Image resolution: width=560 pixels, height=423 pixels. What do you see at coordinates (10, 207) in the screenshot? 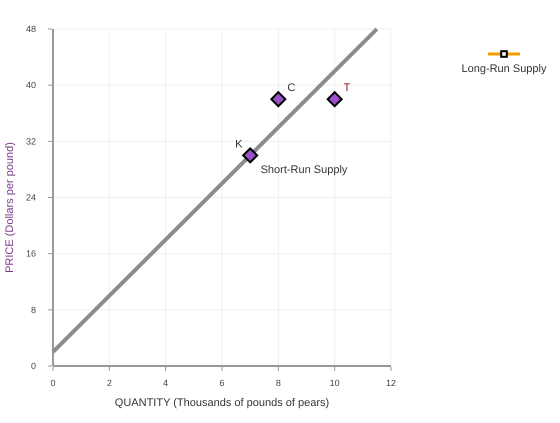
I see `y-axis-title: PRICE (Dollars per pound)` at bounding box center [10, 207].